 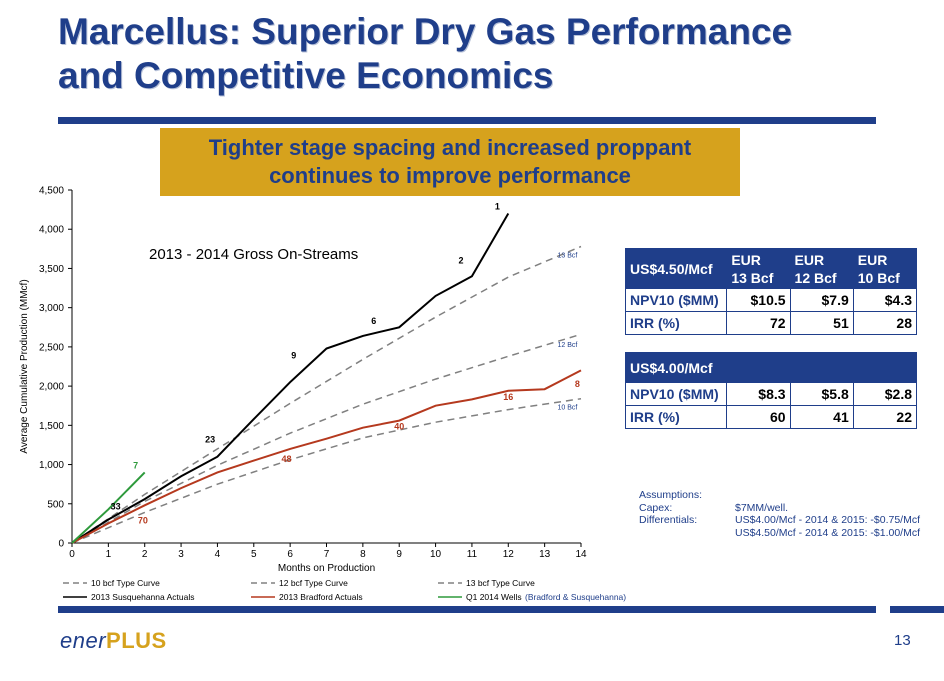 What do you see at coordinates (210, 440) in the screenshot?
I see `well-count-label: 23` at bounding box center [210, 440].